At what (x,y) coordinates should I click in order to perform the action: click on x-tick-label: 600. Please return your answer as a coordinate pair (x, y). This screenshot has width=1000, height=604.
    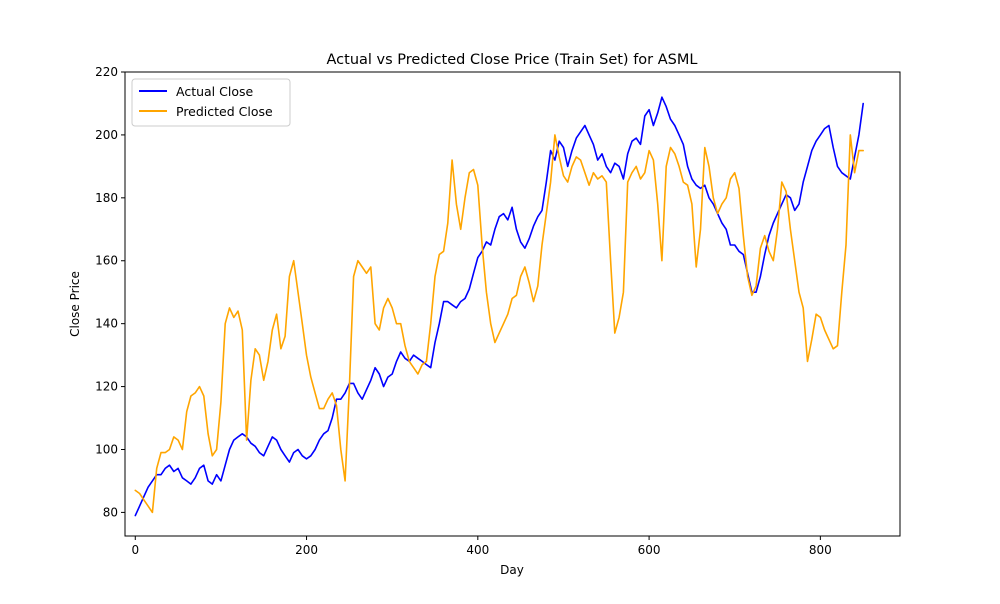
    Looking at the image, I should click on (649, 550).